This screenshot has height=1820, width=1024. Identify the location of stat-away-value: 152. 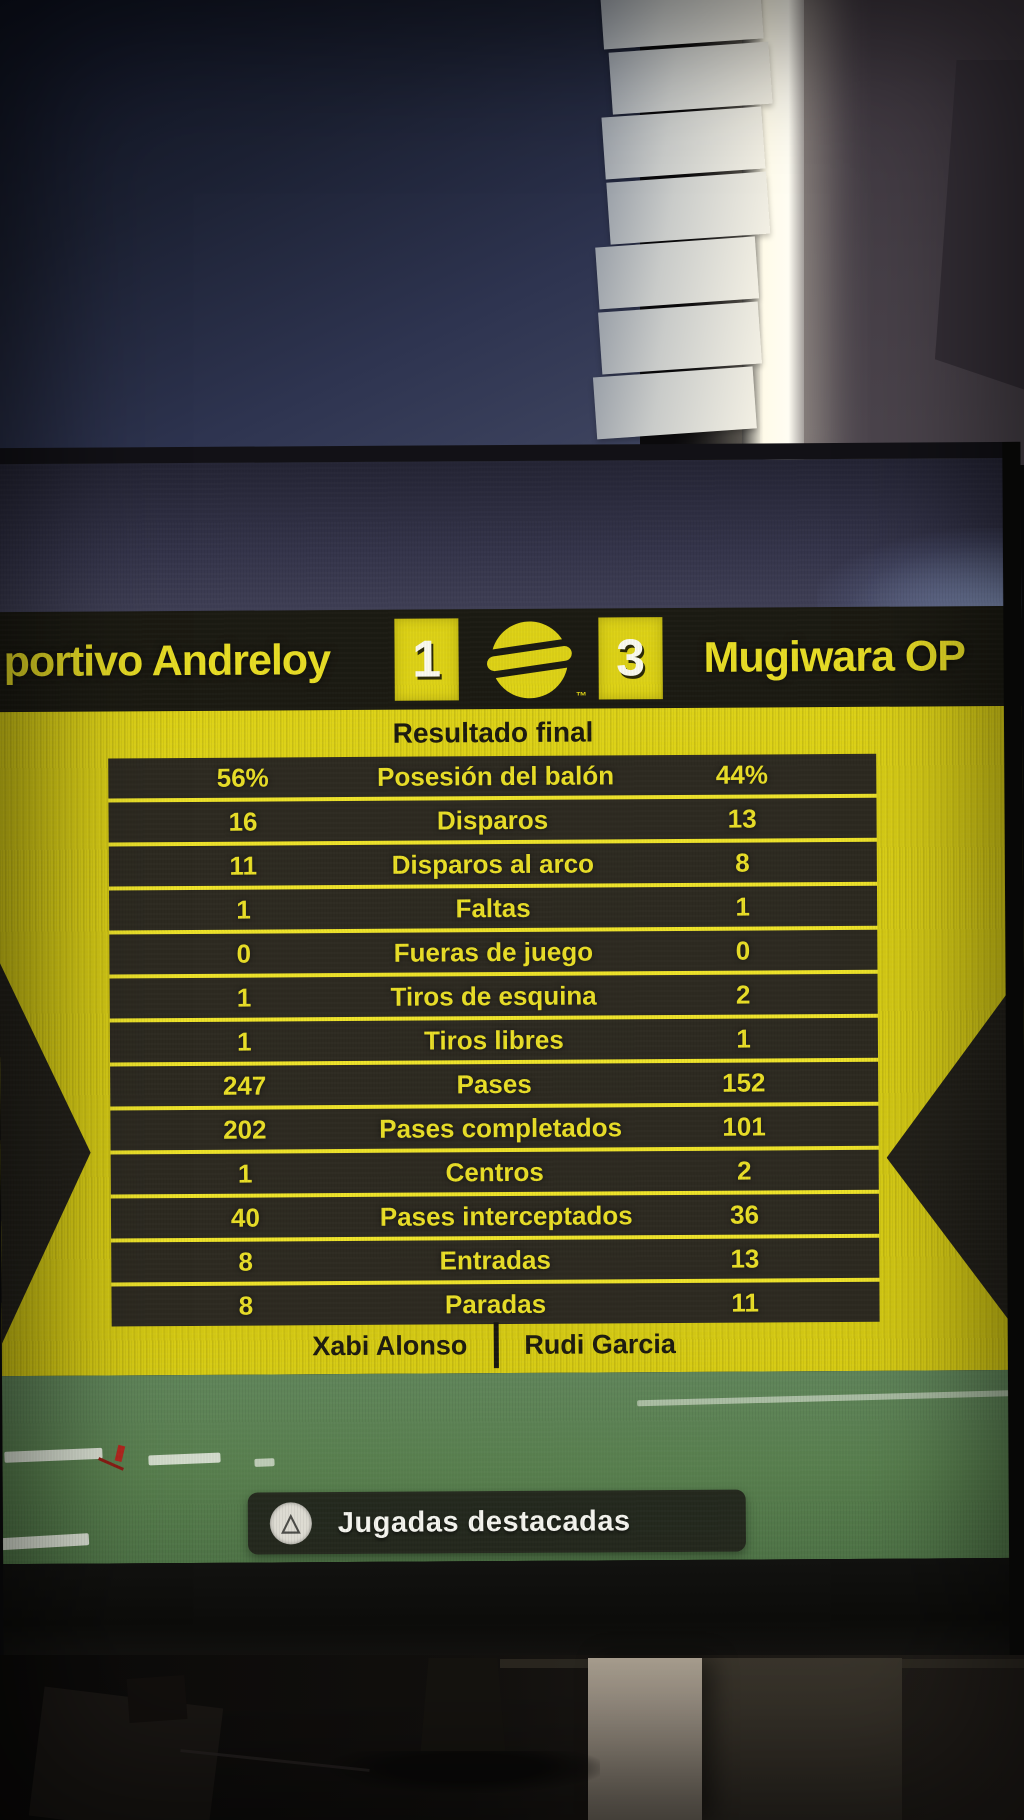
(743, 1082).